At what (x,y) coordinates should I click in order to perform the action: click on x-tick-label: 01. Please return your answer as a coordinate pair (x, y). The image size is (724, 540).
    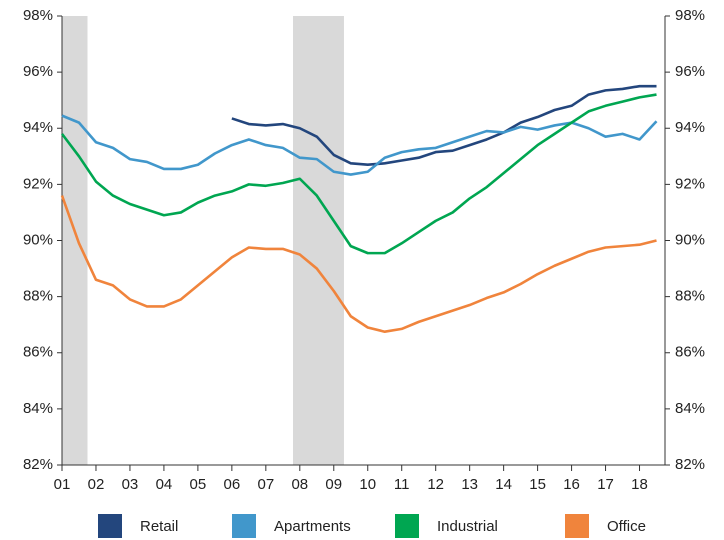
    Looking at the image, I should click on (62, 484).